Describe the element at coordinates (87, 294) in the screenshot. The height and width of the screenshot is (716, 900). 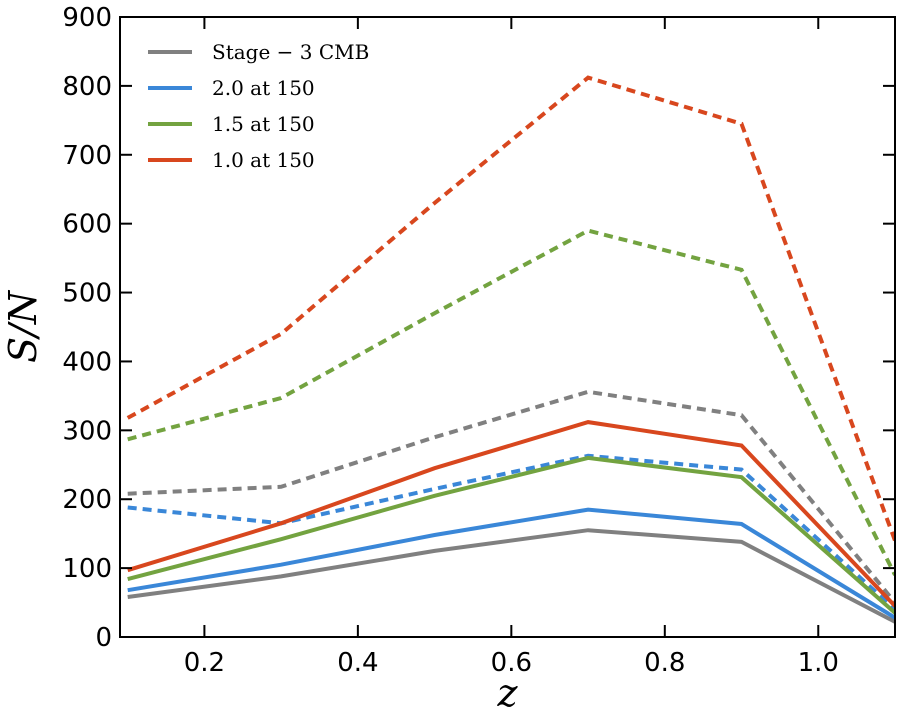
I see `y-tick-label: 500` at that location.